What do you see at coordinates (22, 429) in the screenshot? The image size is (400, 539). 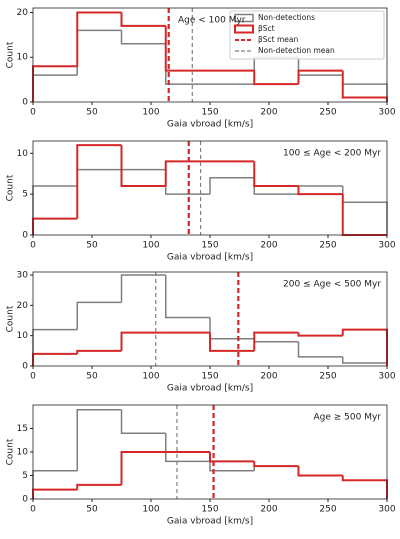 I see `y-tick-label: 15` at bounding box center [22, 429].